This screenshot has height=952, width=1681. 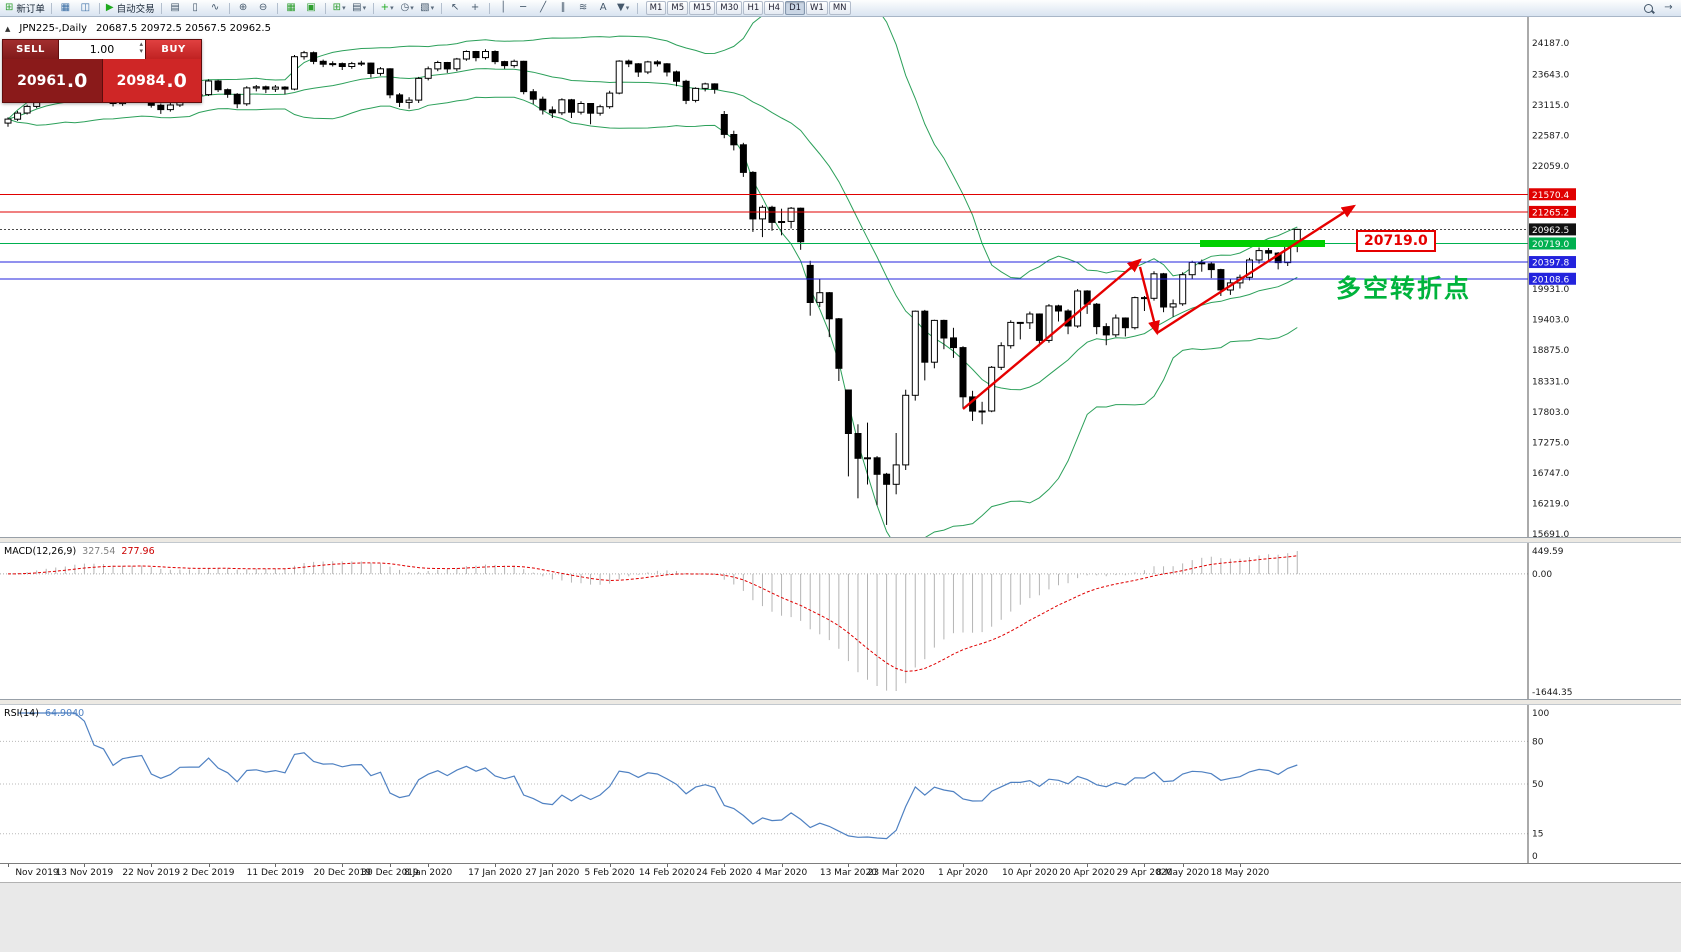 What do you see at coordinates (175, 8) in the screenshot?
I see `bar-chart-button: ▤` at bounding box center [175, 8].